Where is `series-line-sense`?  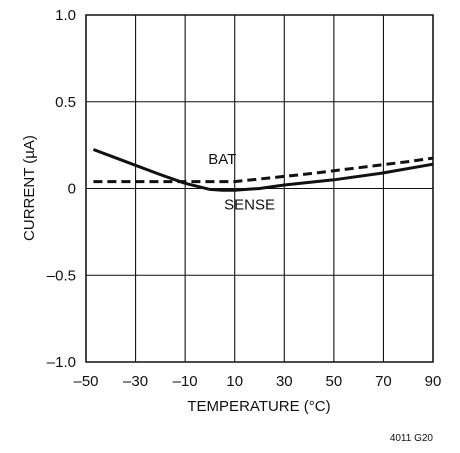 series-line-sense is located at coordinates (263, 170).